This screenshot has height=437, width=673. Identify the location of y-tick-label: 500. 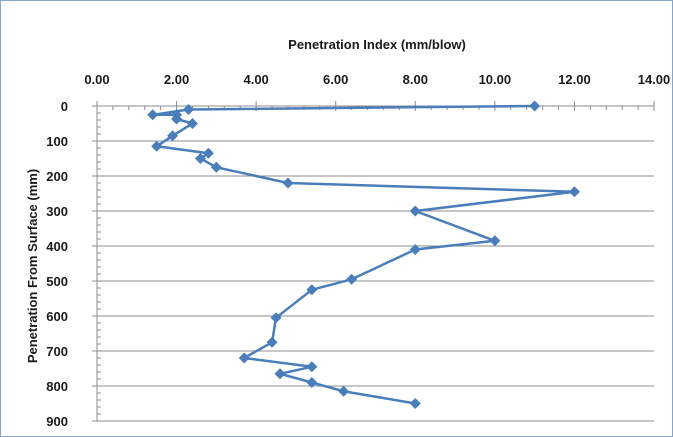
(57, 281).